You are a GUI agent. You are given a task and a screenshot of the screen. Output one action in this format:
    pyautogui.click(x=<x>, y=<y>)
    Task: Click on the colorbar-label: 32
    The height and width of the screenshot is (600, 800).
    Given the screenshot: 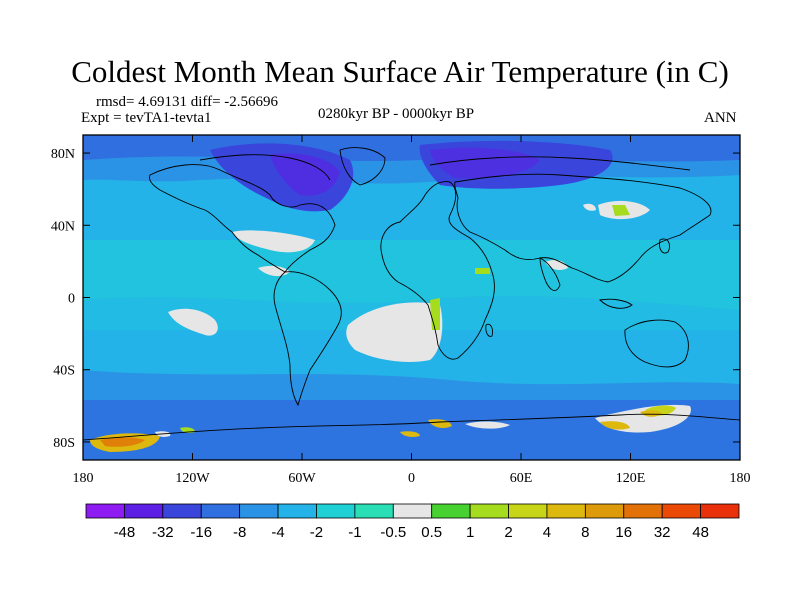 What is the action you would take?
    pyautogui.click(x=662, y=532)
    